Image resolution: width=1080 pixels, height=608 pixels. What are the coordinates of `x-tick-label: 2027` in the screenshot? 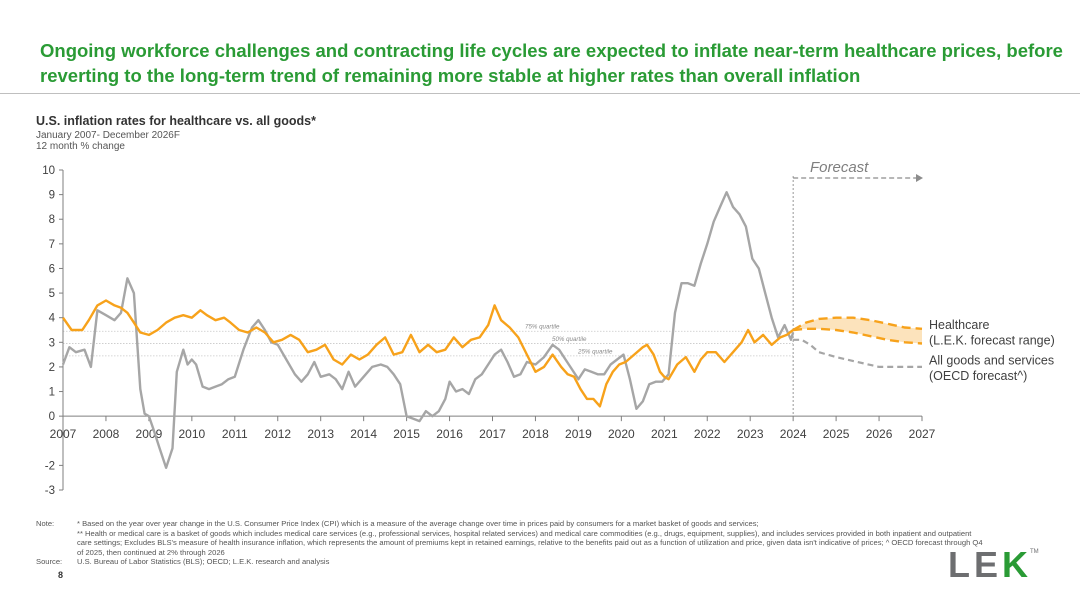 It's located at (922, 434).